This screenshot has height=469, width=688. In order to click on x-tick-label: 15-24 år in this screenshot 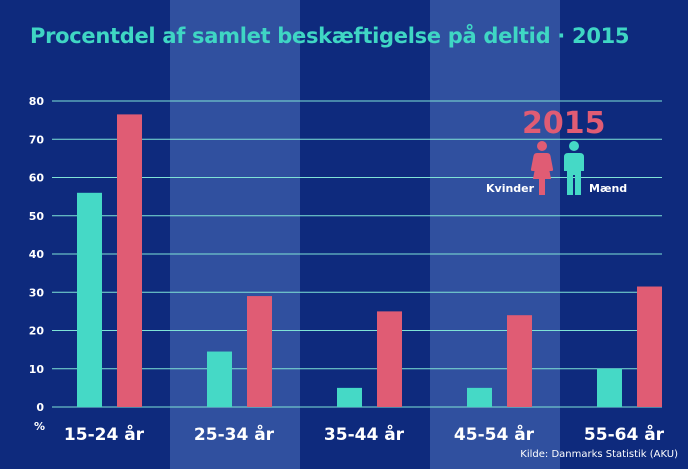, I will do `click(104, 434)`.